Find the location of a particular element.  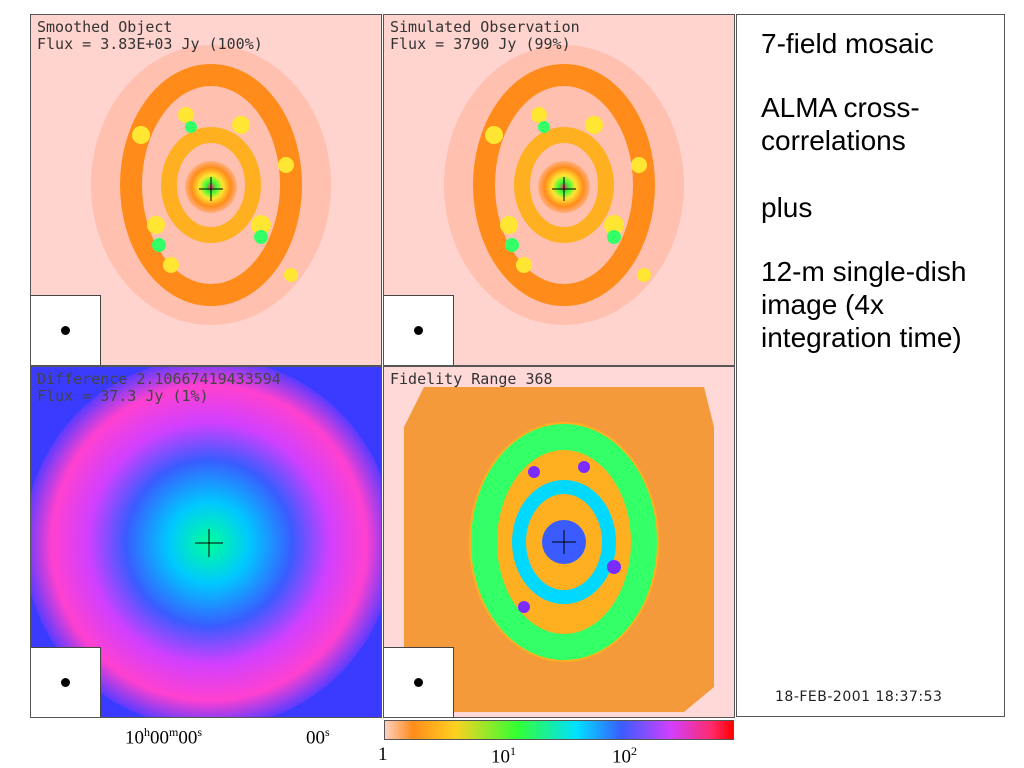

ra-second-base: 00 is located at coordinates (315, 738).